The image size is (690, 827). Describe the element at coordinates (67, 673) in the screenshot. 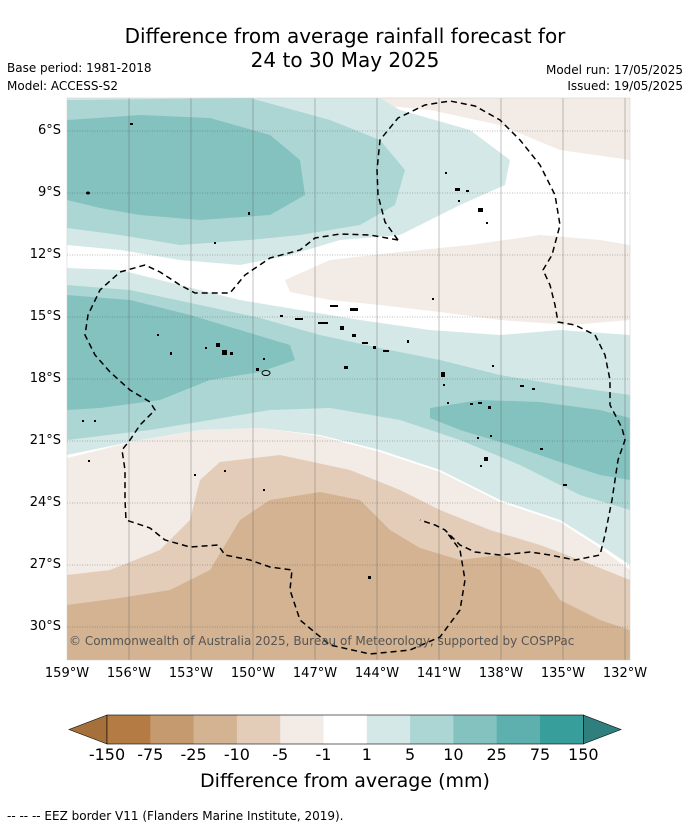

I see `lon-label: 159°W` at that location.